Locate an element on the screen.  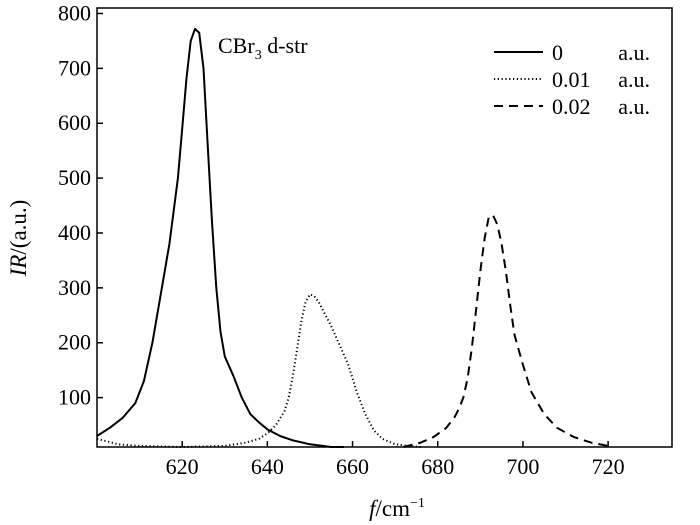
chart-annotation: CBr3 d-str is located at coordinates (263, 48).